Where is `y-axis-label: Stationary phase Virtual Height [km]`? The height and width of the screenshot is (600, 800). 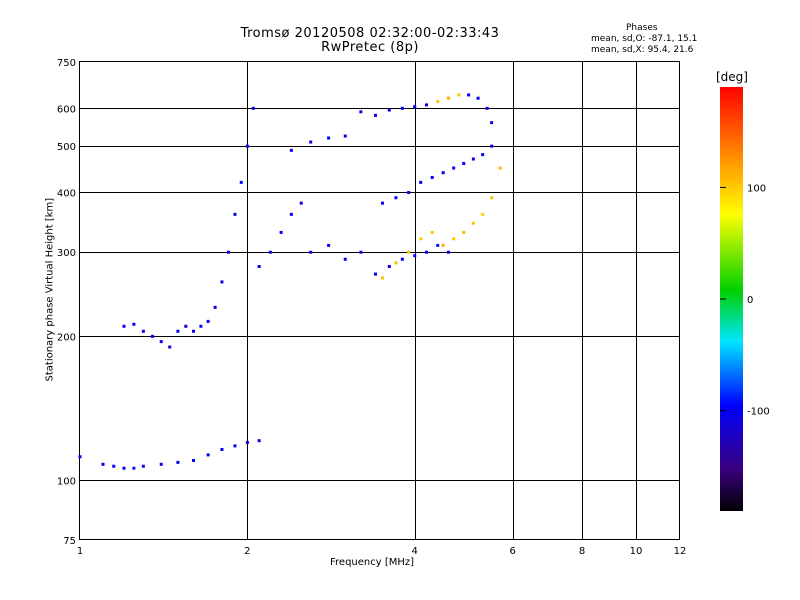 y-axis-label: Stationary phase Virtual Height [km] is located at coordinates (50, 289).